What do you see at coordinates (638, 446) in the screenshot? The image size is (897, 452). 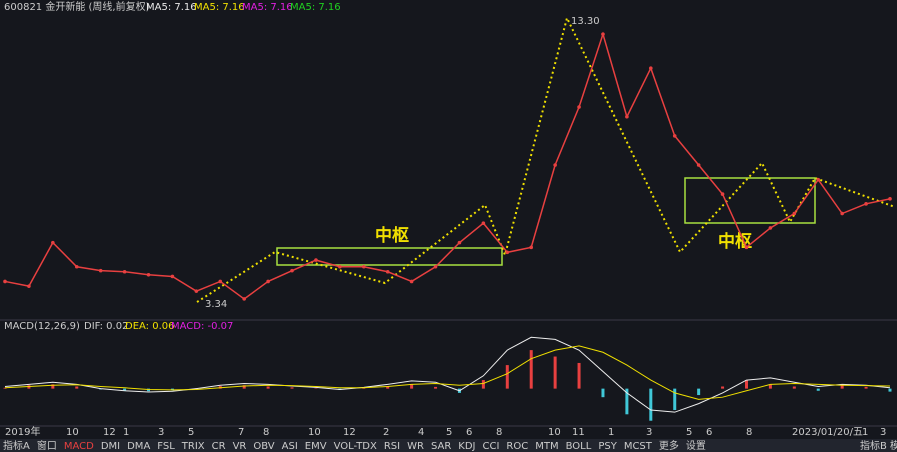 I see `tab: MCST` at bounding box center [638, 446].